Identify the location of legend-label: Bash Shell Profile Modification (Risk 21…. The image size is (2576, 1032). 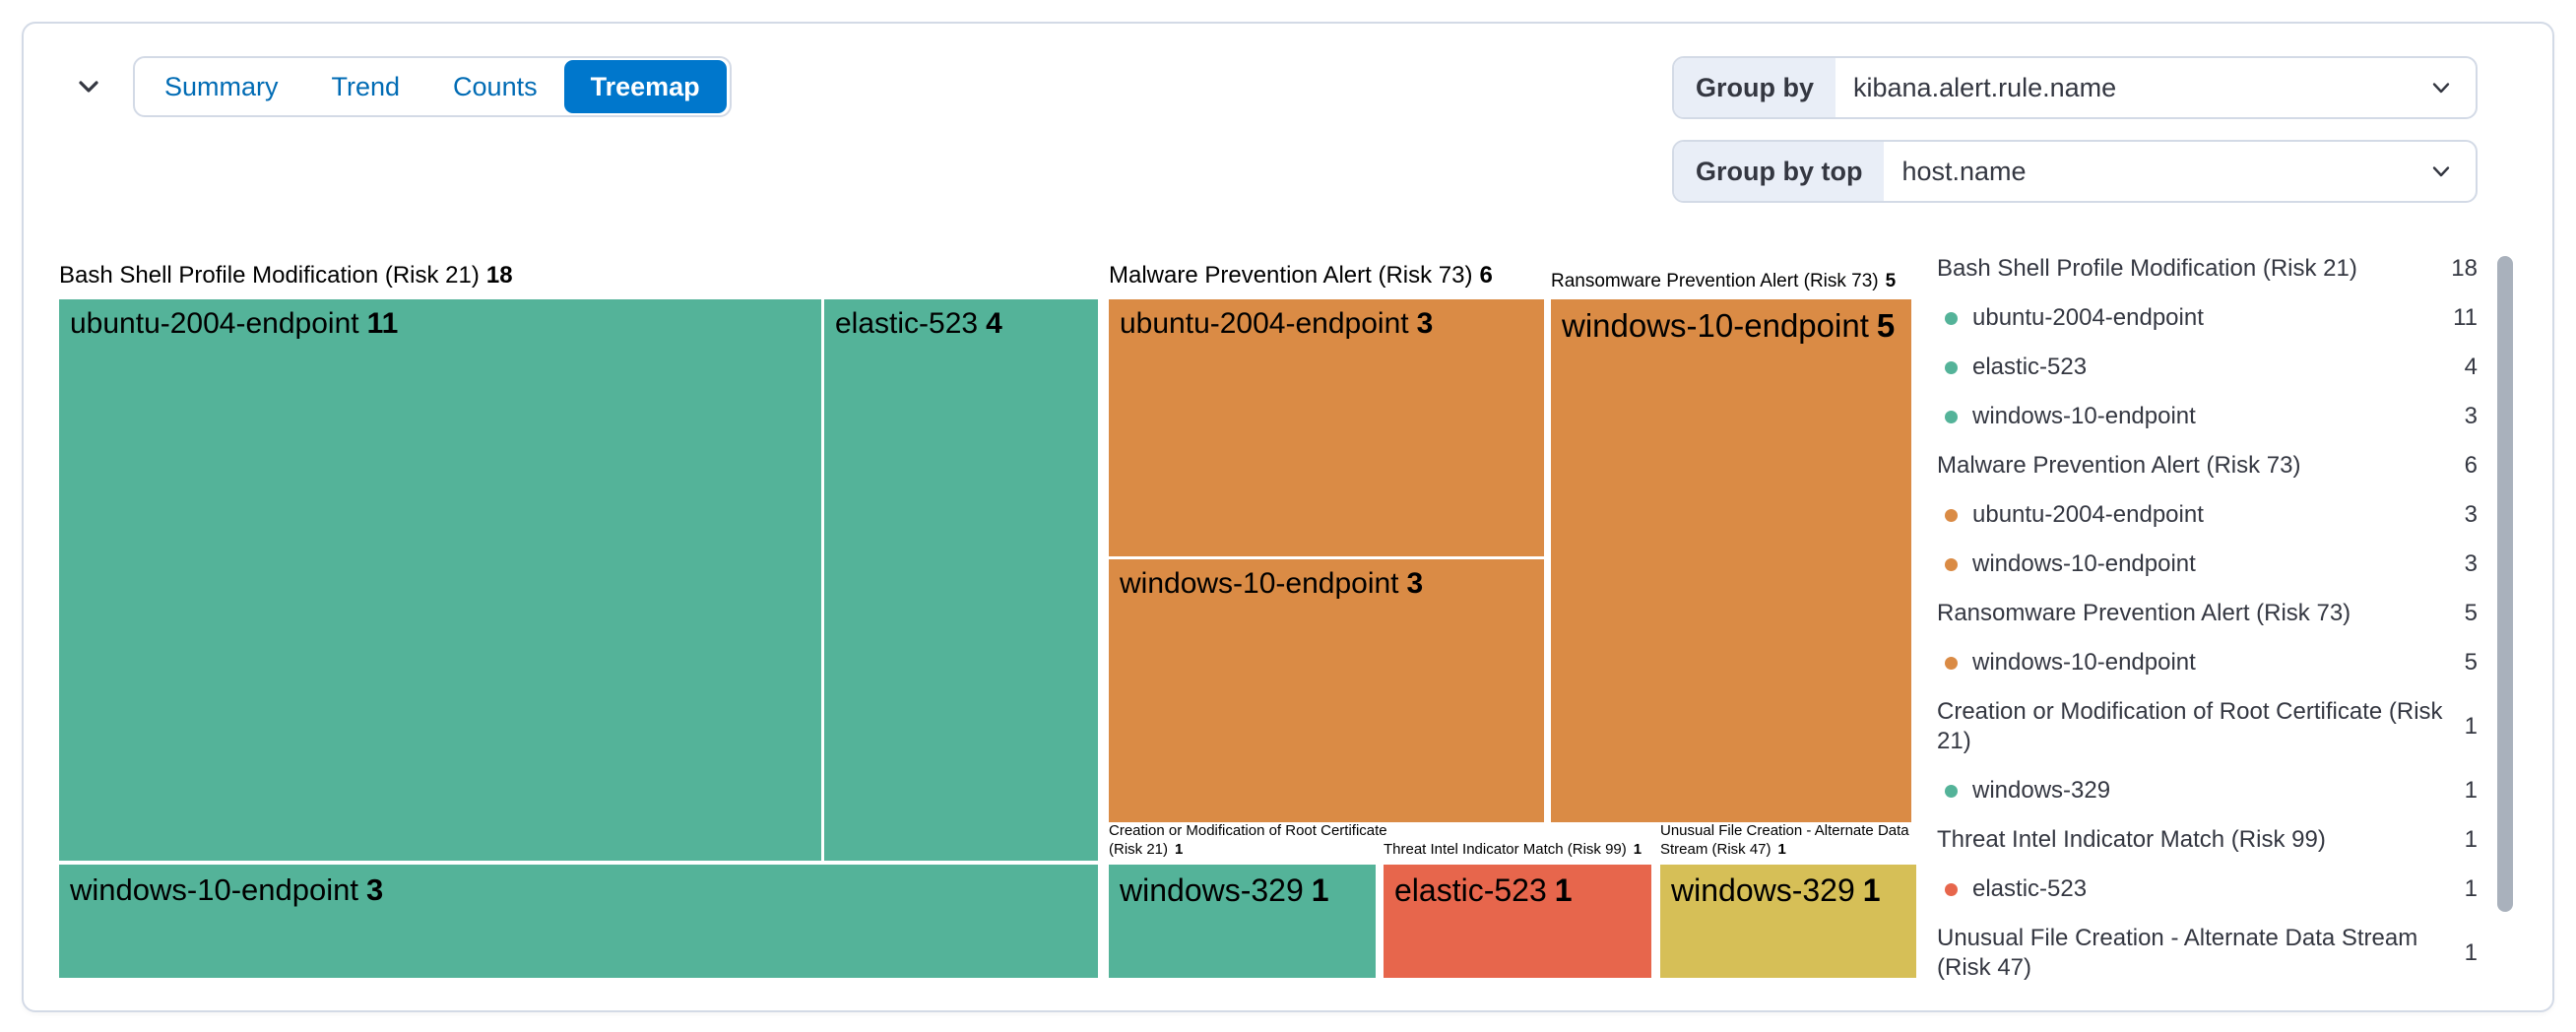
(2147, 268).